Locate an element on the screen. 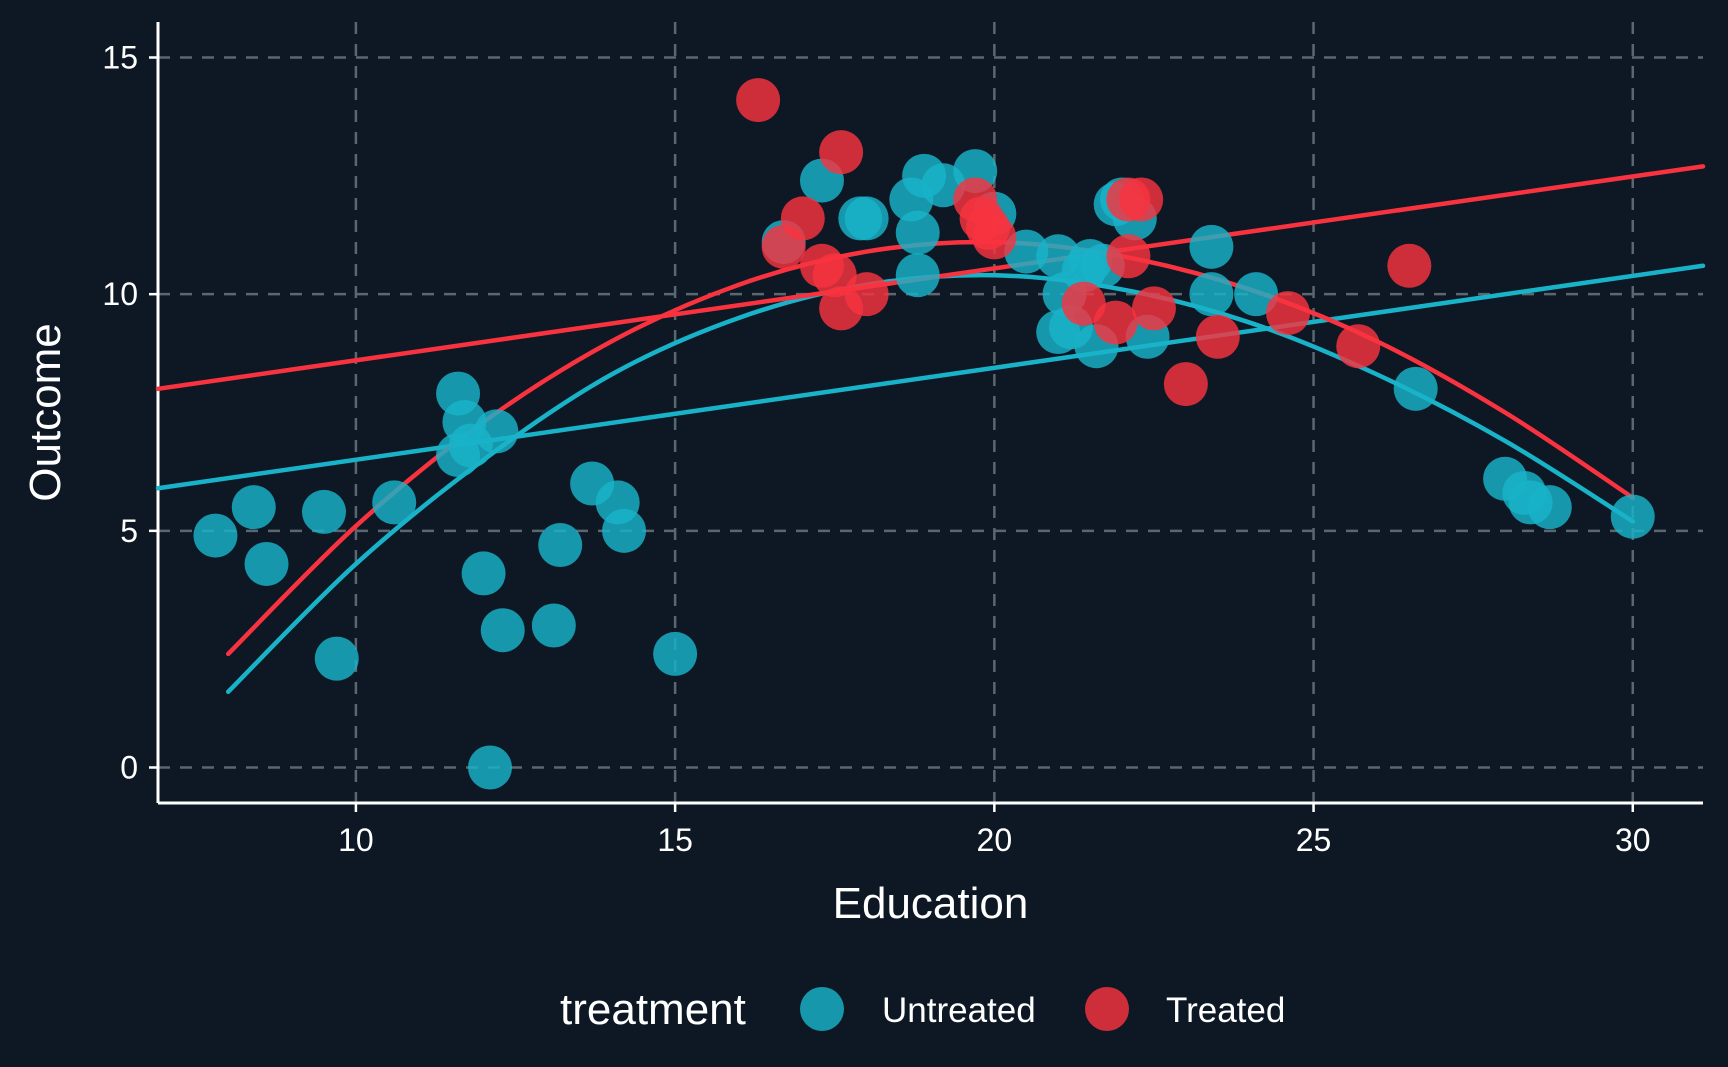 The height and width of the screenshot is (1067, 1728). x-tick-label: 15 is located at coordinates (675, 840).